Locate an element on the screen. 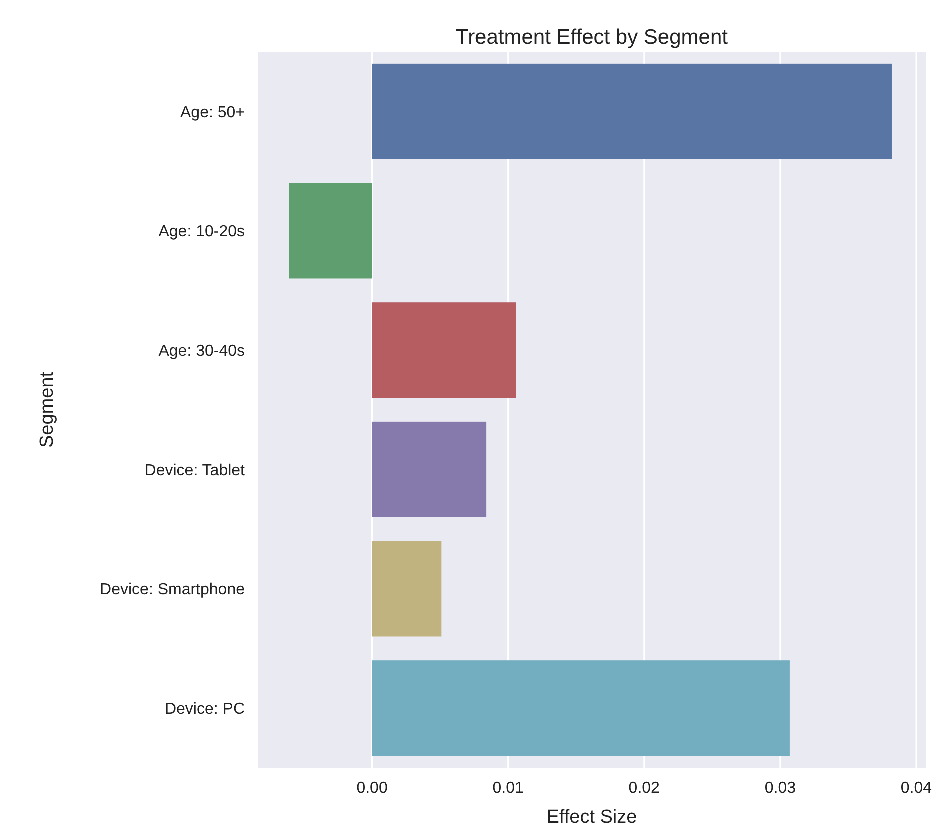  x-tick-label: 0.02 is located at coordinates (644, 788).